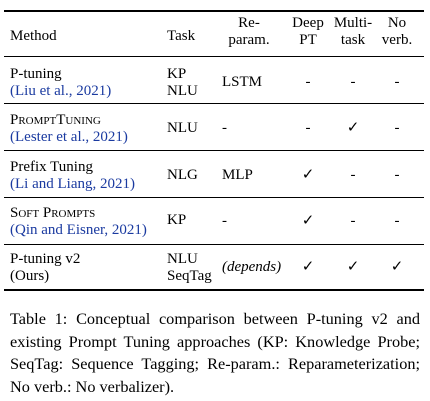 Image resolution: width=430 pixels, height=401 pixels. I want to click on row-task: SeqTag, so click(189, 276).